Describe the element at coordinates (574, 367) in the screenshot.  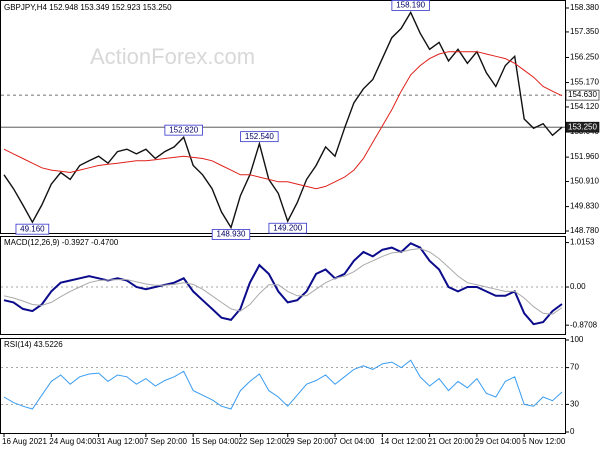
I see `y-tick-label: 70` at that location.